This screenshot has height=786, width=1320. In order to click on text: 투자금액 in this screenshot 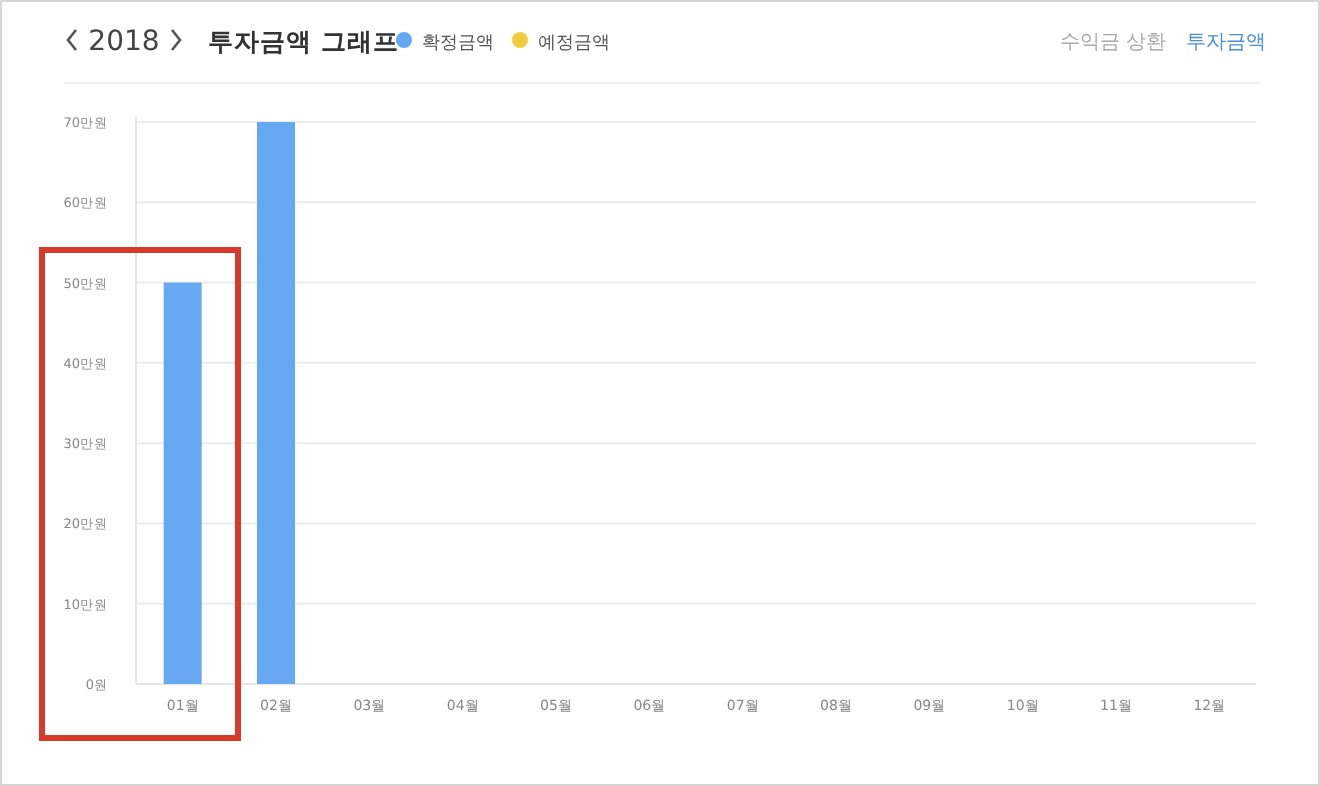, I will do `click(1226, 43)`.